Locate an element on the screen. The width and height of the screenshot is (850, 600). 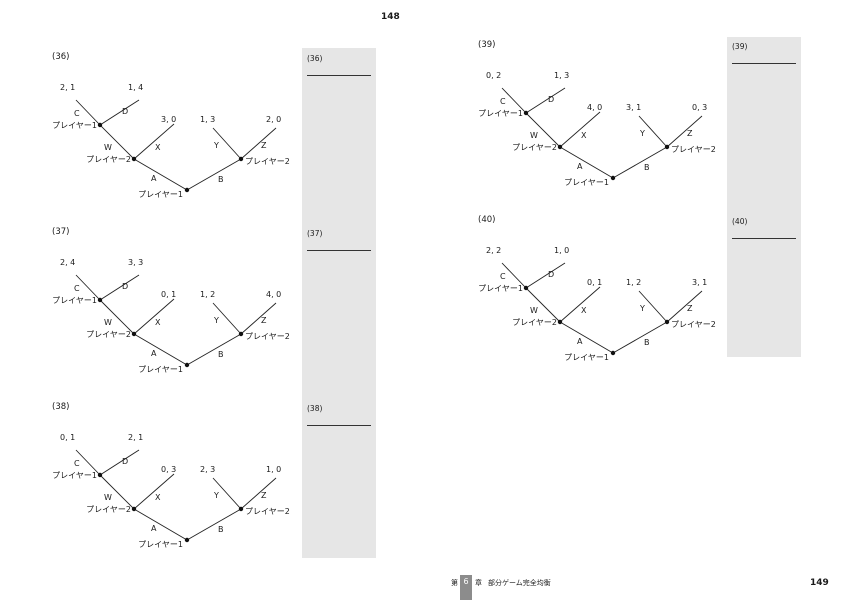
payoff-Y: 2, 3 is located at coordinates (207, 469).